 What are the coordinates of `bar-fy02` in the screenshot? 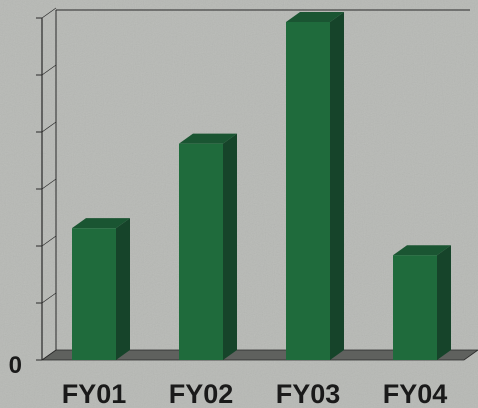 It's located at (208, 246).